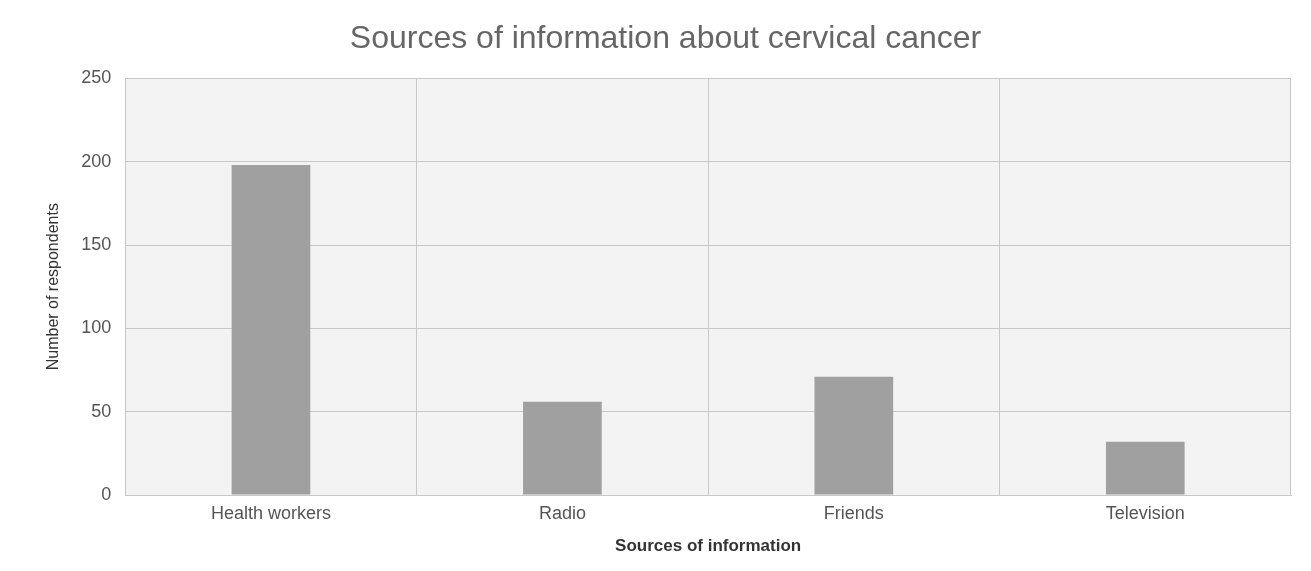 Image resolution: width=1311 pixels, height=571 pixels. What do you see at coordinates (101, 410) in the screenshot?
I see `y-tick-label: 50` at bounding box center [101, 410].